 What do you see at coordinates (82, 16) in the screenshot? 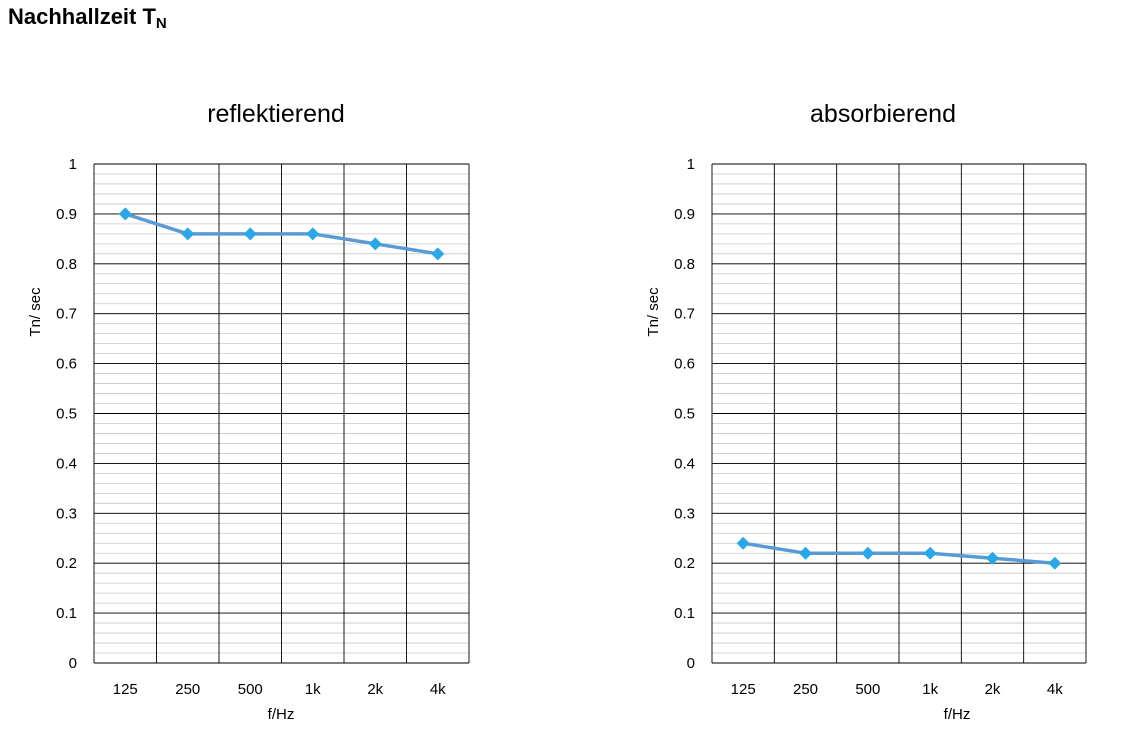
I see `page-title-main: Nachhallzeit T` at bounding box center [82, 16].